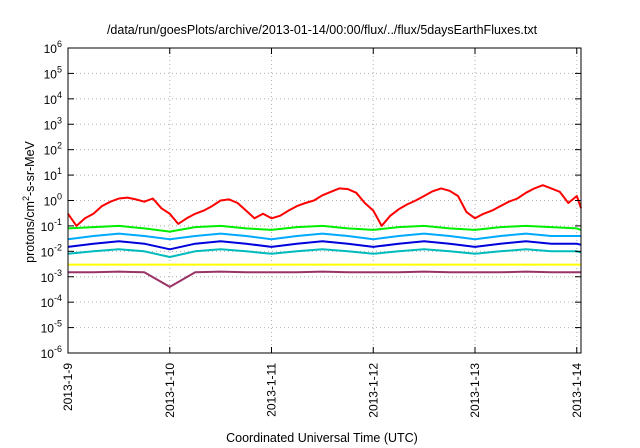 The height and width of the screenshot is (448, 640). What do you see at coordinates (58, 298) in the screenshot?
I see `y-tick-exponent: -4` at bounding box center [58, 298].